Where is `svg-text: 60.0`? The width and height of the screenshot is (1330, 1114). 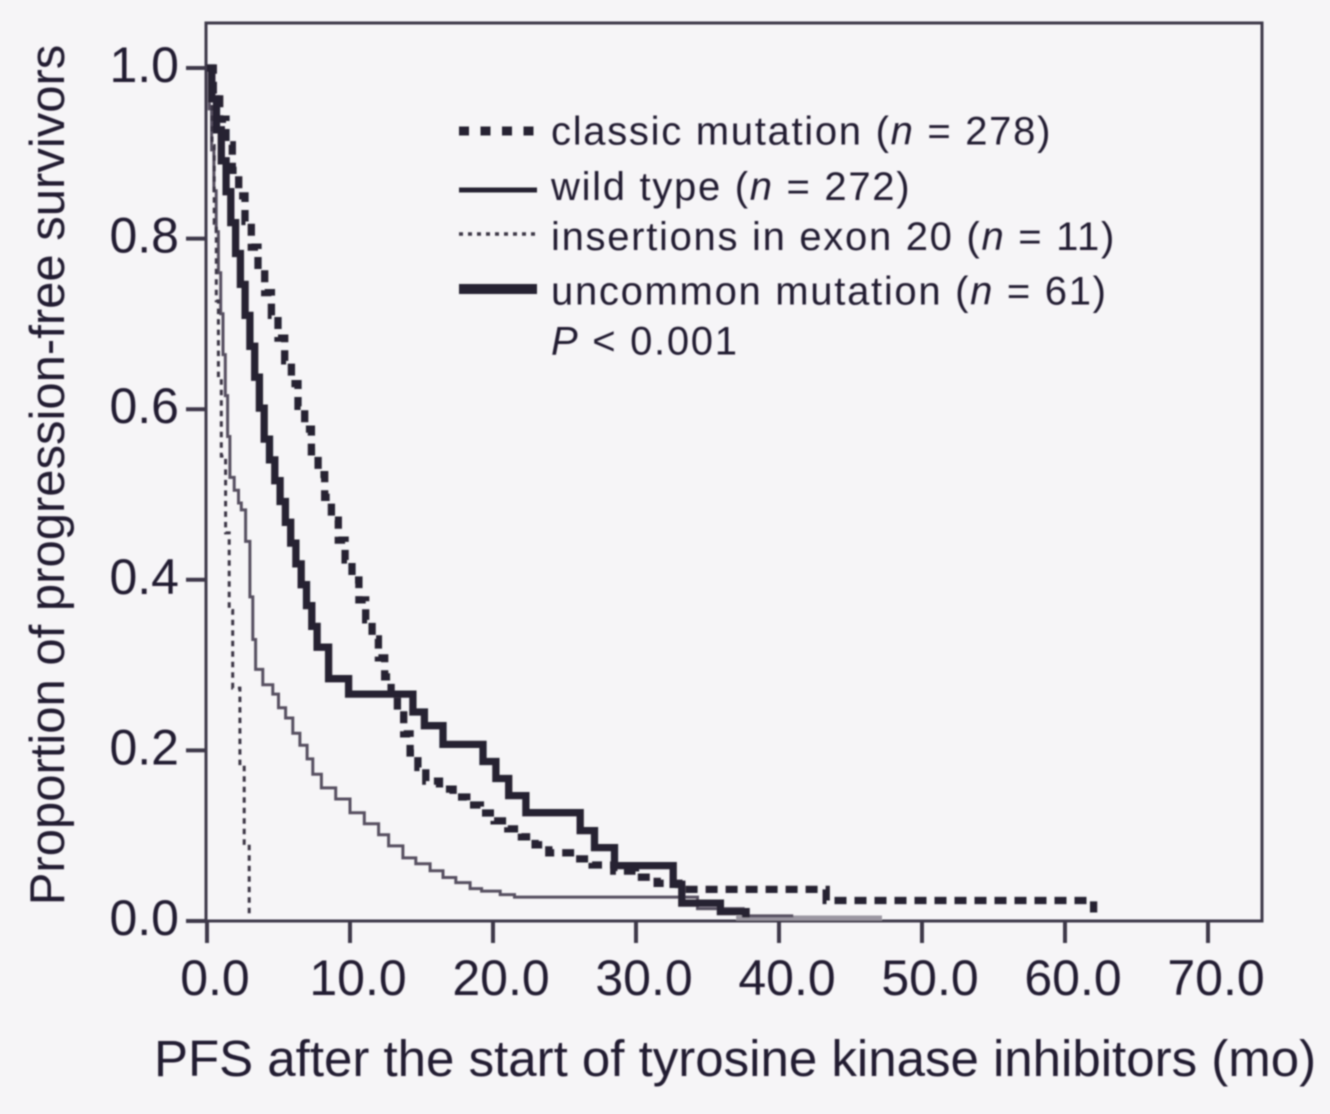
svg-text: 60.0 is located at coordinates (1072, 978).